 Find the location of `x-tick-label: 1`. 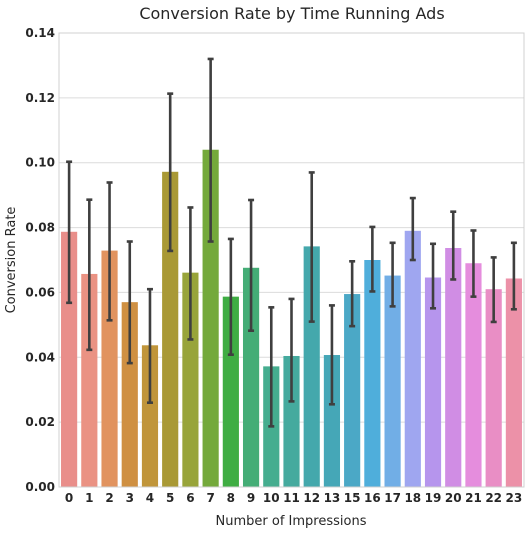

x-tick-label: 1 is located at coordinates (89, 498).